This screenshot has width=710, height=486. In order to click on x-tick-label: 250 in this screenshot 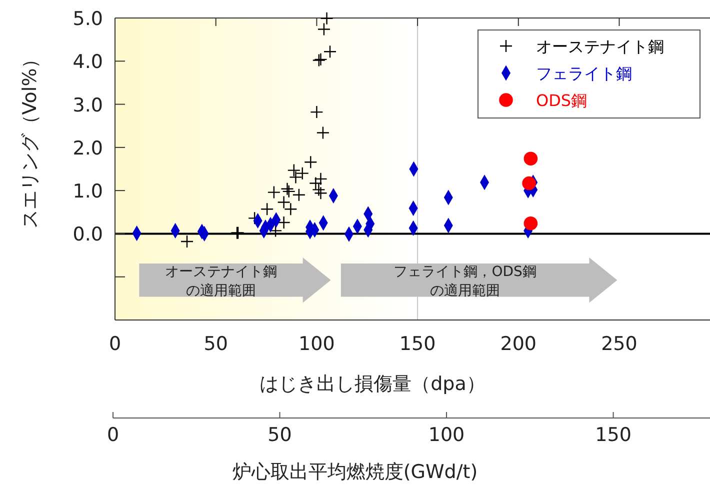, I will do `click(619, 344)`.